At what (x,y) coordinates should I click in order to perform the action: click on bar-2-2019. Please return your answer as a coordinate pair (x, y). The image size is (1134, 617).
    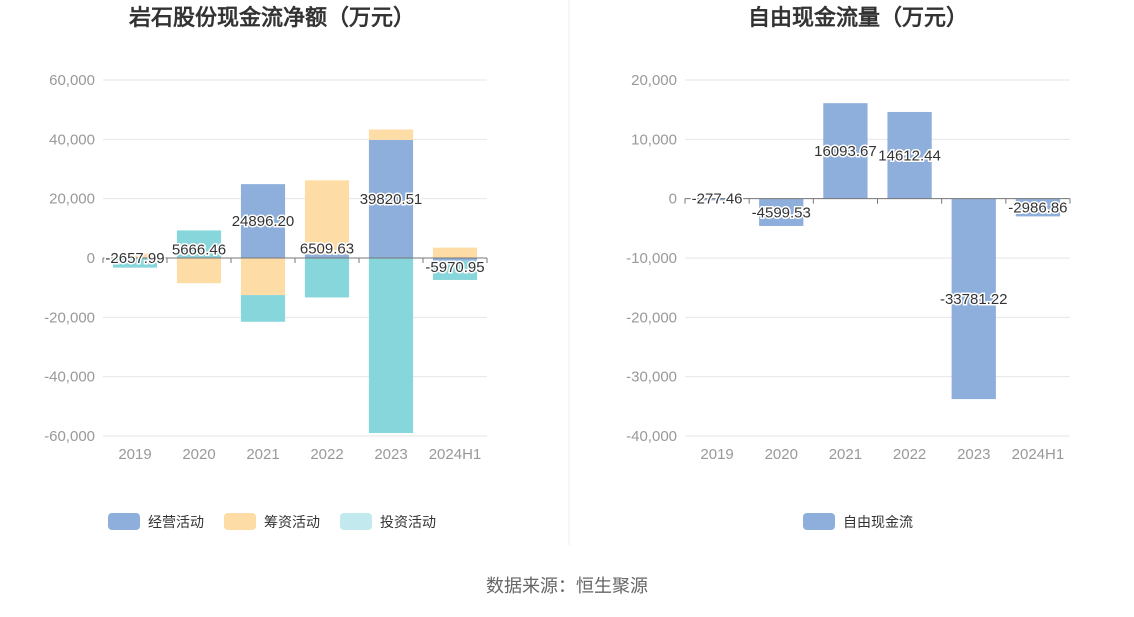
    Looking at the image, I should click on (135, 255).